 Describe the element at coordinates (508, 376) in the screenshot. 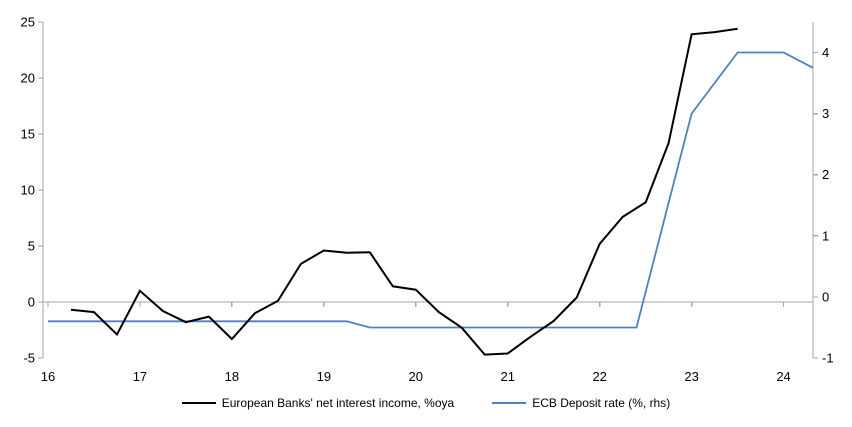

I see `x-axis-tick-label: 21` at that location.